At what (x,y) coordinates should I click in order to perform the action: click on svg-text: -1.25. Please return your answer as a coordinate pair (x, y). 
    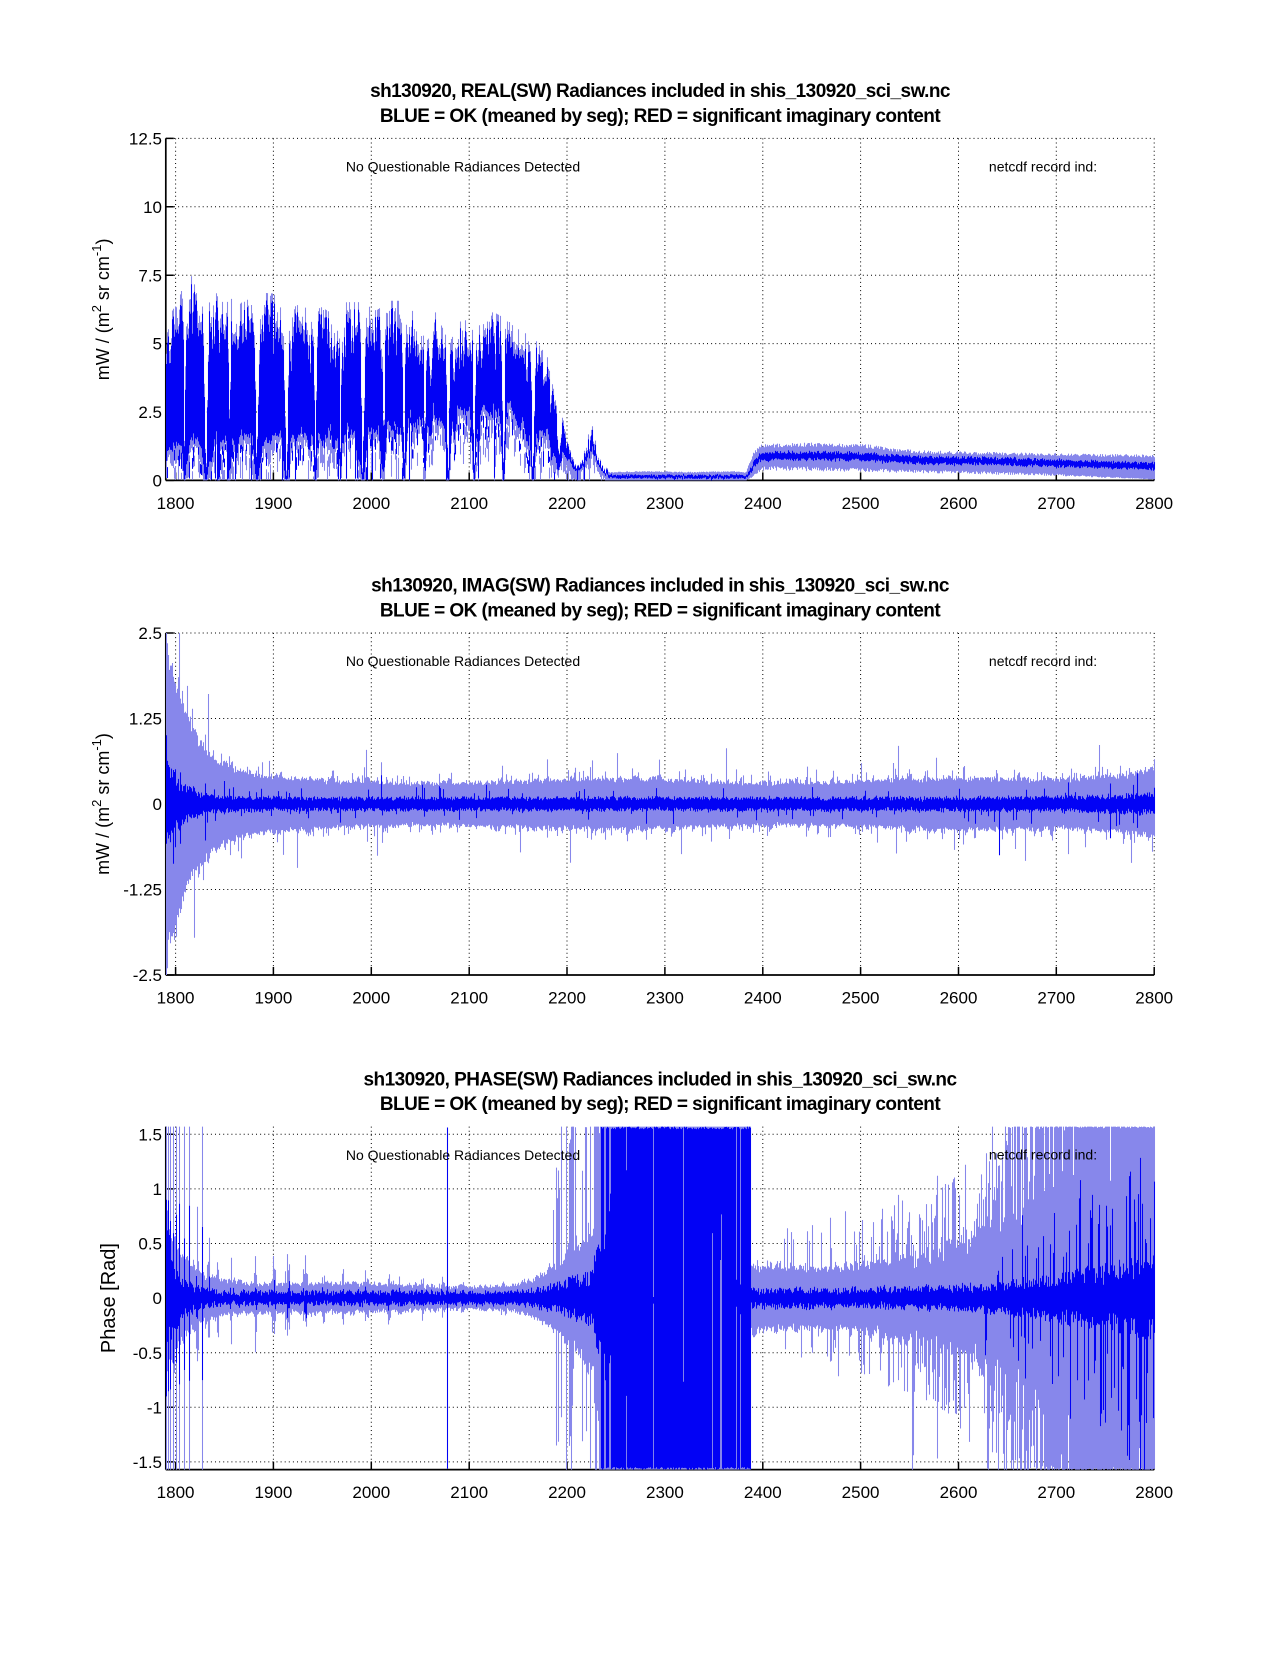
    Looking at the image, I should click on (142, 890).